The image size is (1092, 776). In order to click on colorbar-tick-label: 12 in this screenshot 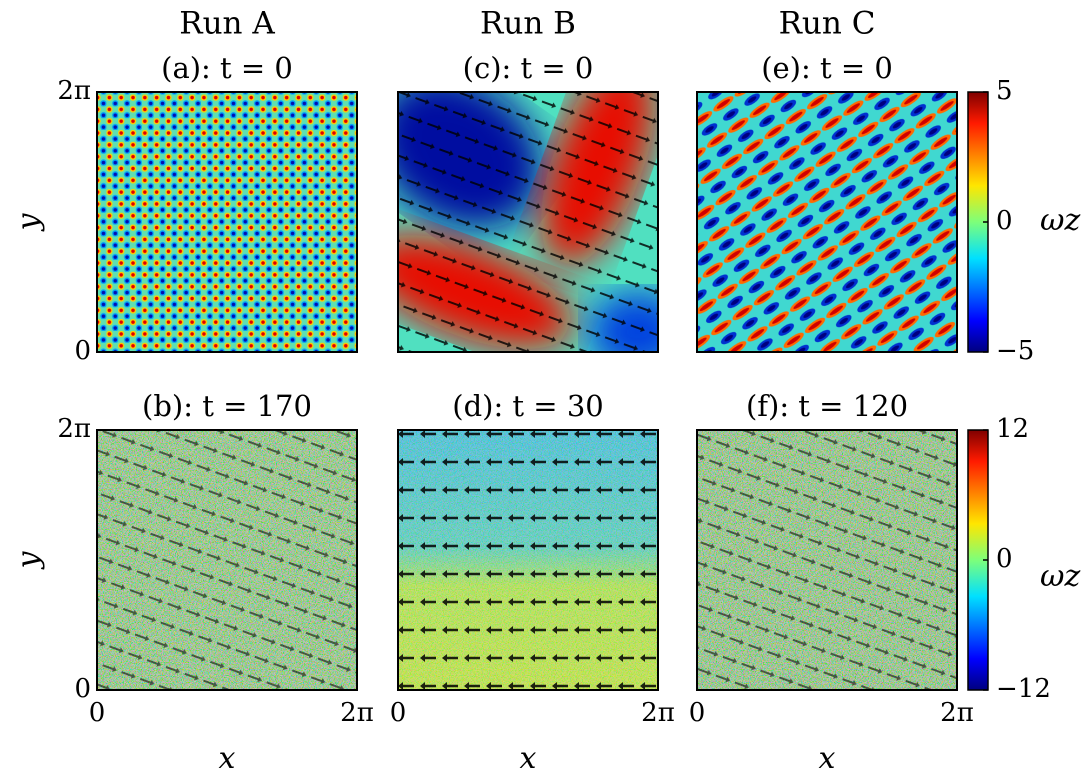, I will do `click(1012, 429)`.